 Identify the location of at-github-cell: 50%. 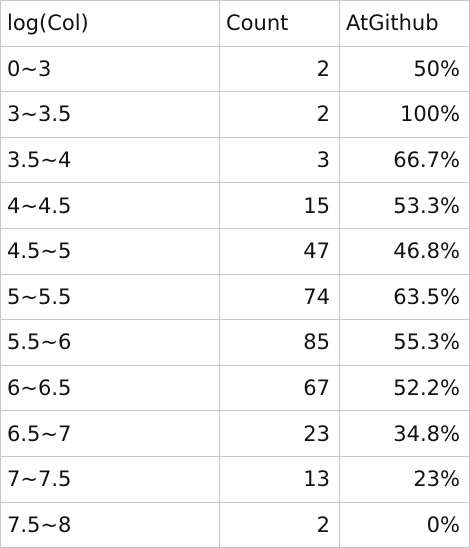
(404, 69).